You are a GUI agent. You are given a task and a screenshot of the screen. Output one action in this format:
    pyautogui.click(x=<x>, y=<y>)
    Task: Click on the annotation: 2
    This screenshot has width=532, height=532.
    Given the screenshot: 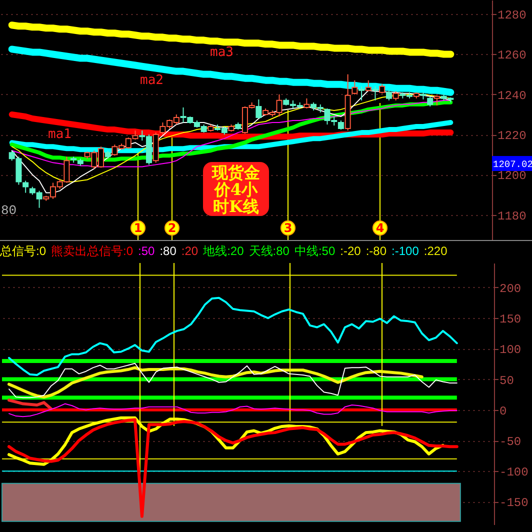 What is the action you would take?
    pyautogui.click(x=172, y=228)
    